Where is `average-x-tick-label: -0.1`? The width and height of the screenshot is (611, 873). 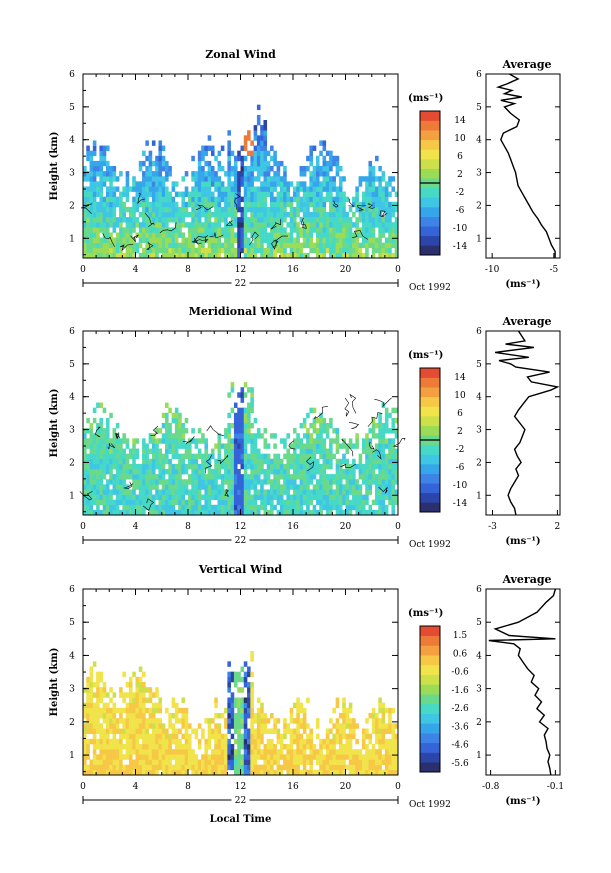
average-x-tick-label: -0.1 is located at coordinates (555, 787).